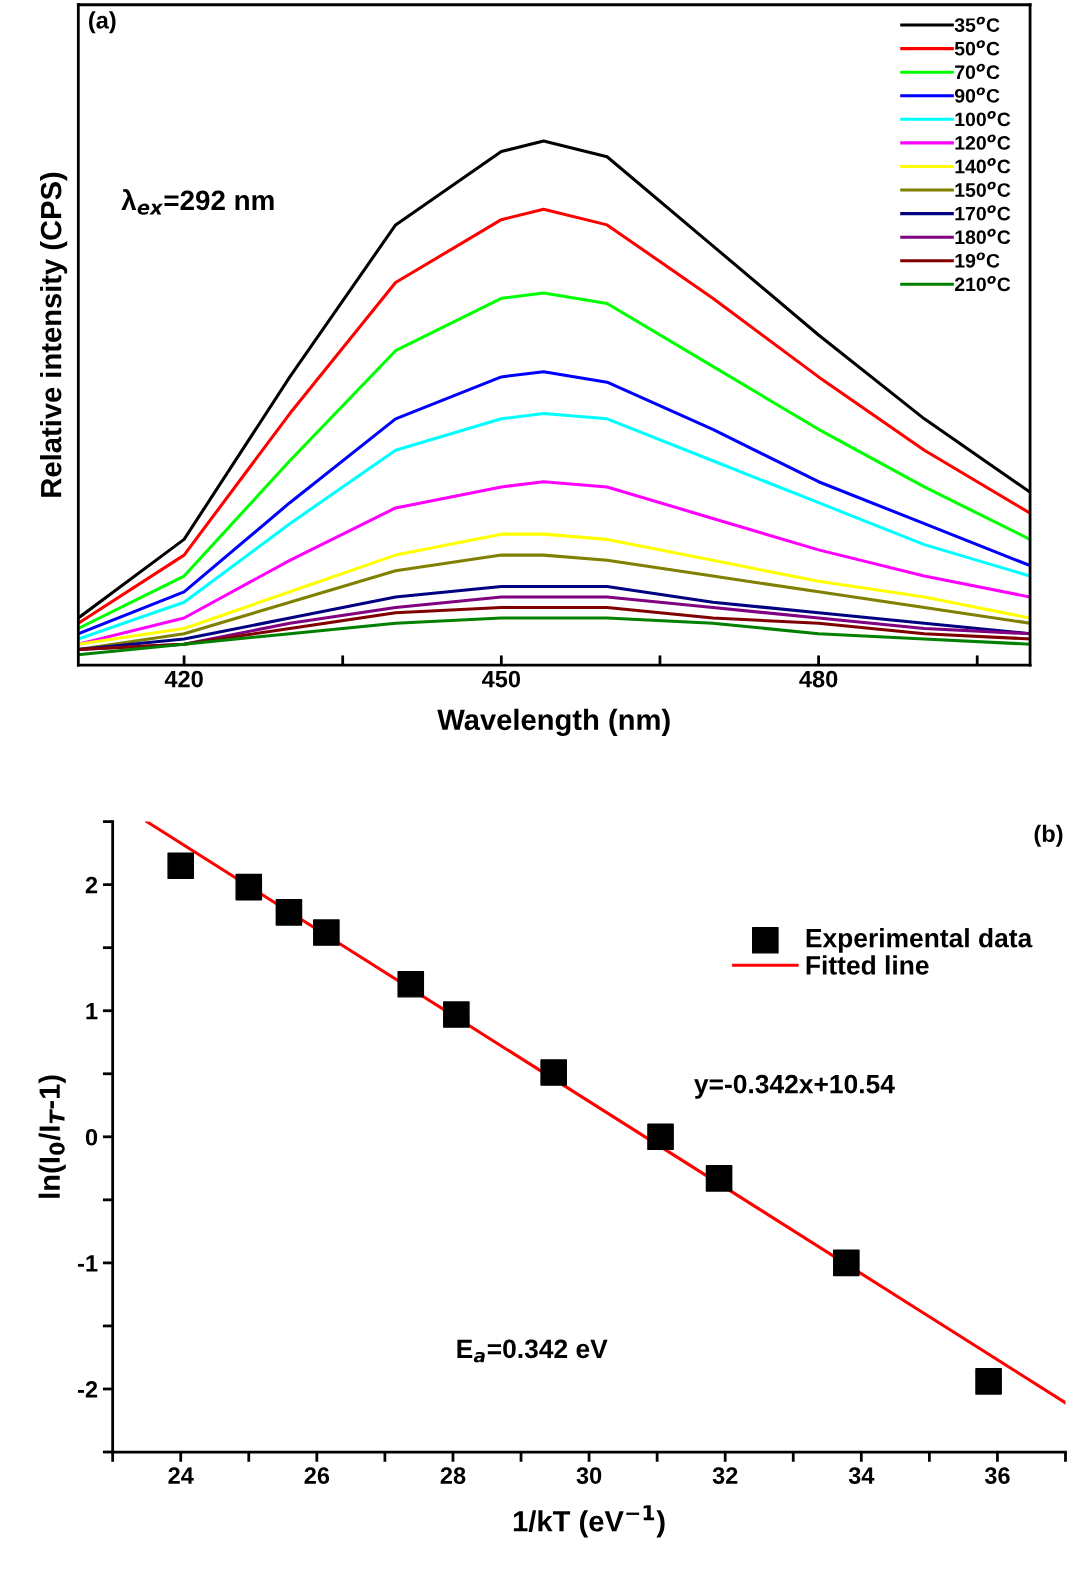 The width and height of the screenshot is (1073, 1580). Describe the element at coordinates (88, 1263) in the screenshot. I see `y-tick-label: -1` at that location.